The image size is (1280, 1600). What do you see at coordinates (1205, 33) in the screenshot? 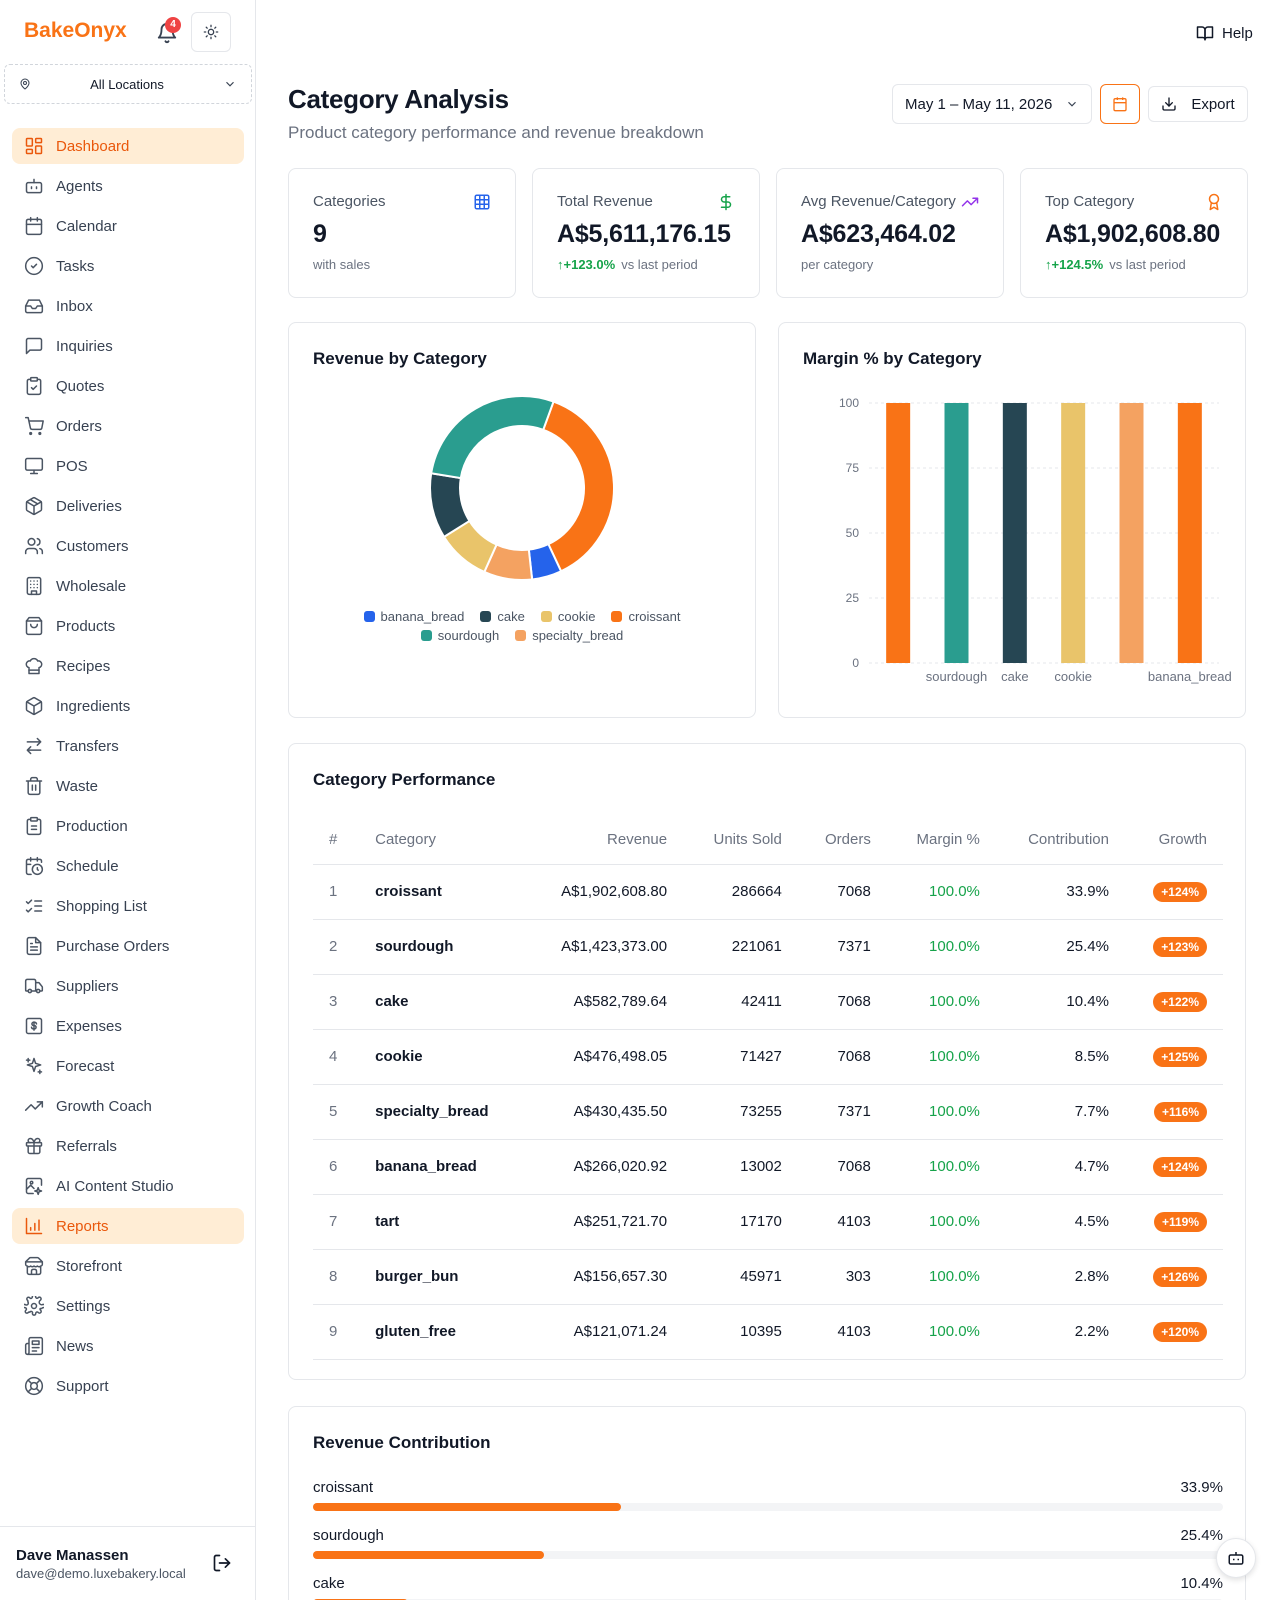
I see `book-open-icon` at bounding box center [1205, 33].